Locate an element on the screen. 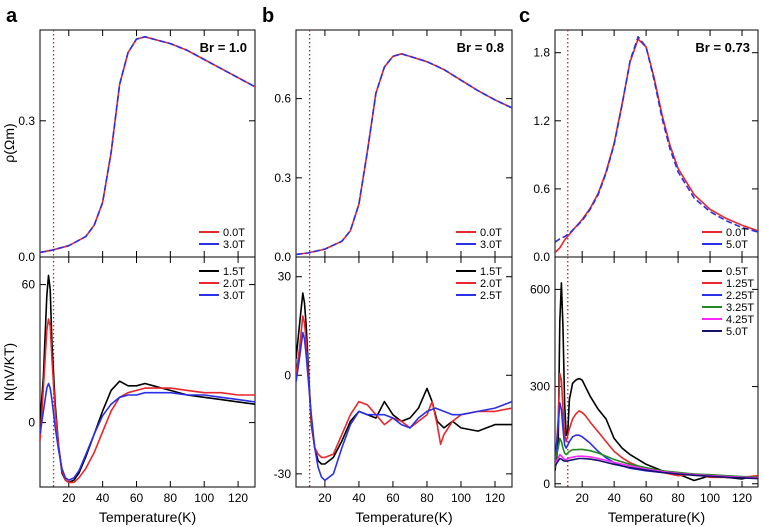 The height and width of the screenshot is (527, 763). legend-label: 2.5T is located at coordinates (491, 296).